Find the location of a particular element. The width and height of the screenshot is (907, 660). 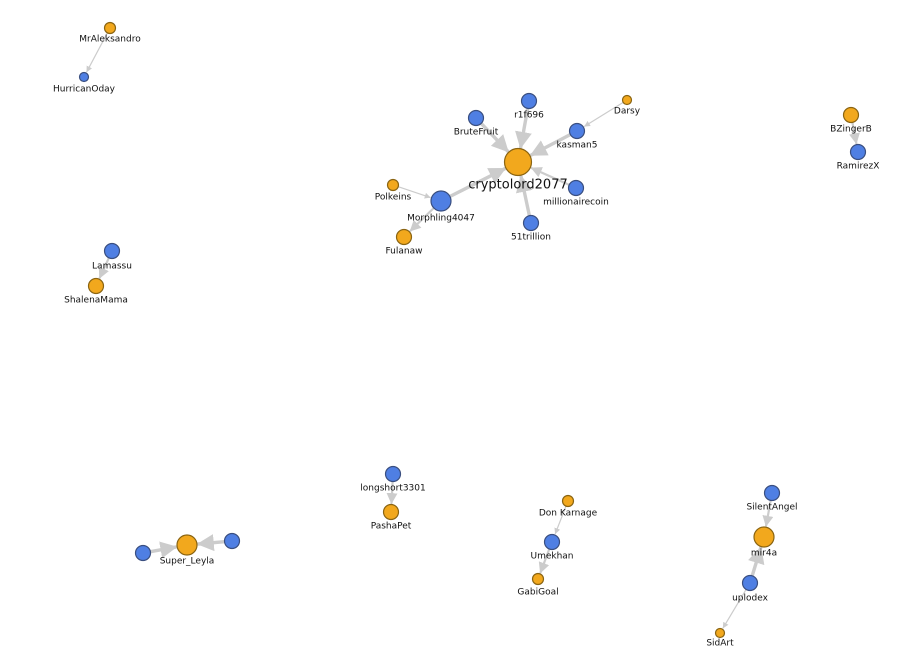

edge-umekhan-to-gabigoal is located at coordinates (544, 560).